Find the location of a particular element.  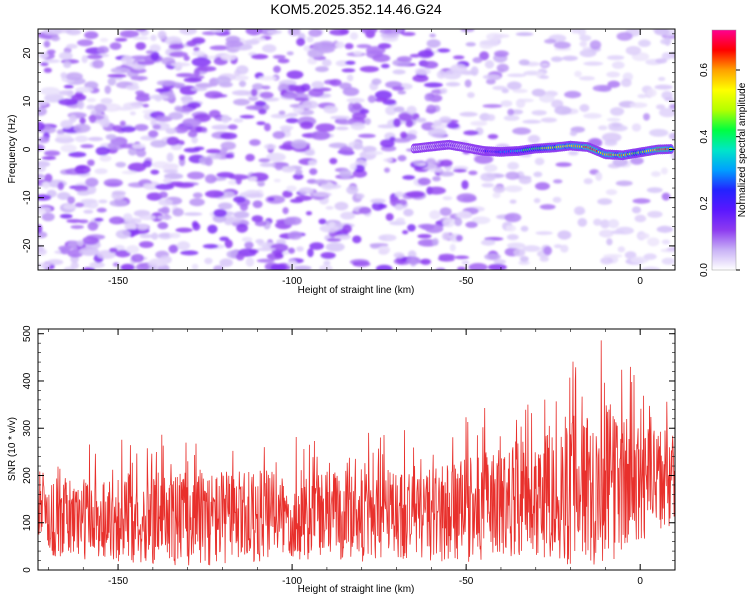

x-tick-label: -50 is located at coordinates (466, 581).